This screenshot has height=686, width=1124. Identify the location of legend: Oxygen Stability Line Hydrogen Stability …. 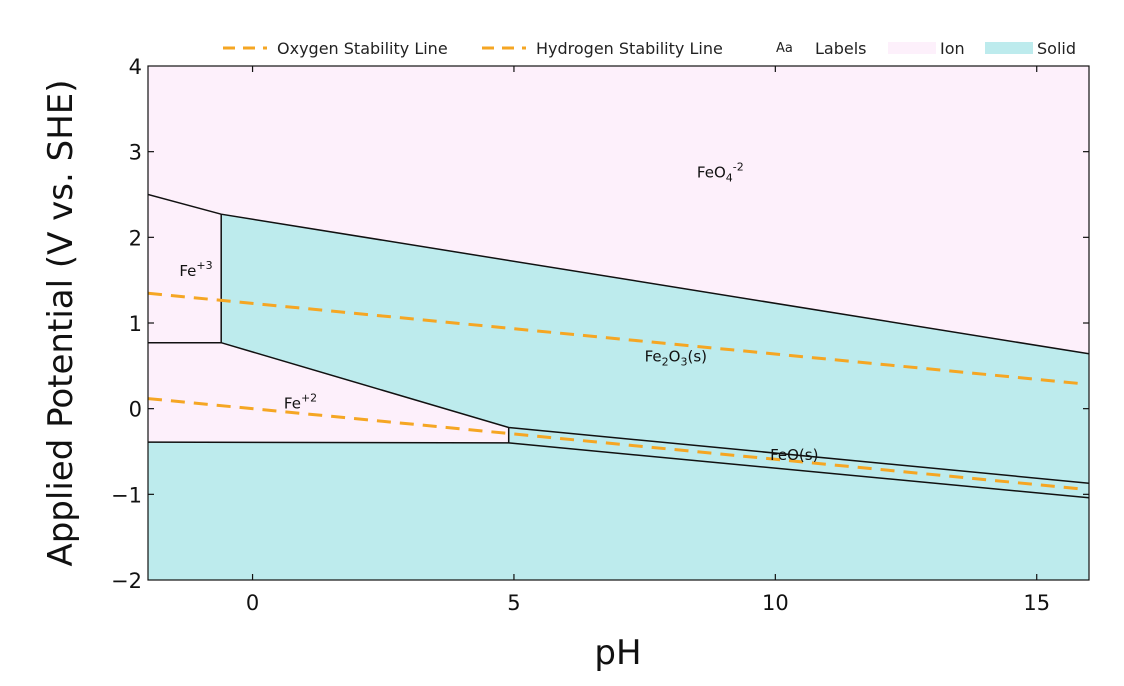
(649, 48).